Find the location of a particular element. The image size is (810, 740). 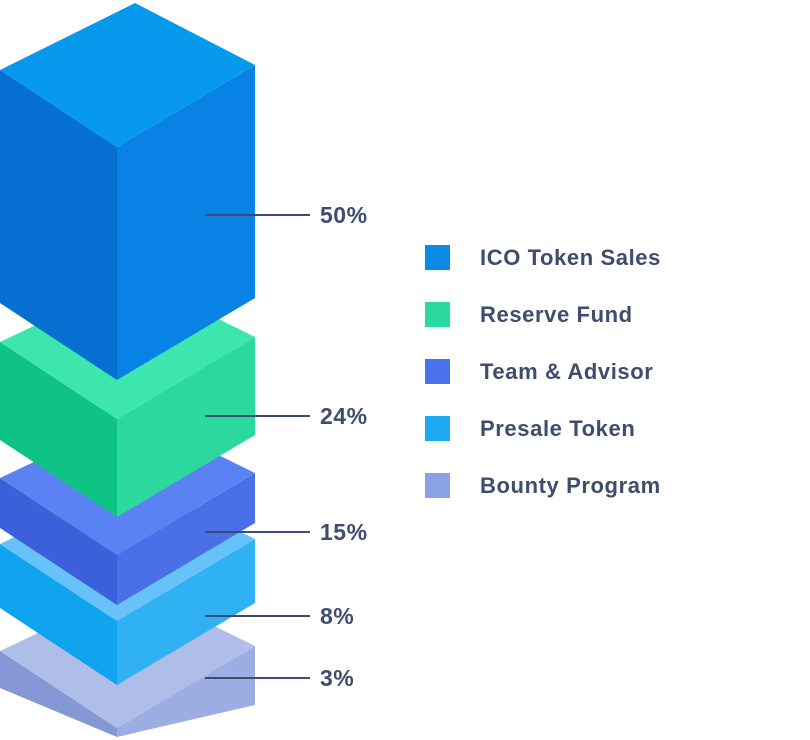

legend-label-ico: ICO Token Sales is located at coordinates (570, 257).